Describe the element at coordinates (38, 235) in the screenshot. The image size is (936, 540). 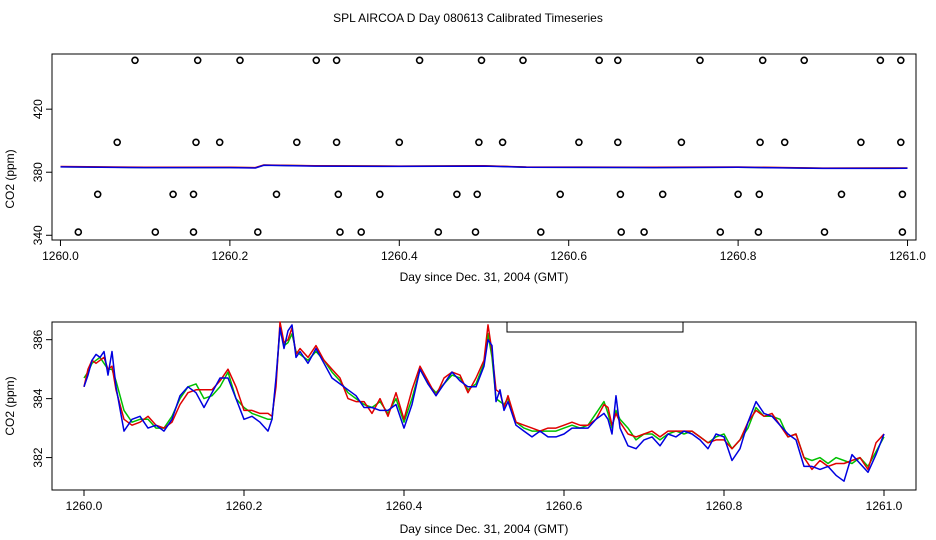
I see `y-tick-label: 340` at that location.